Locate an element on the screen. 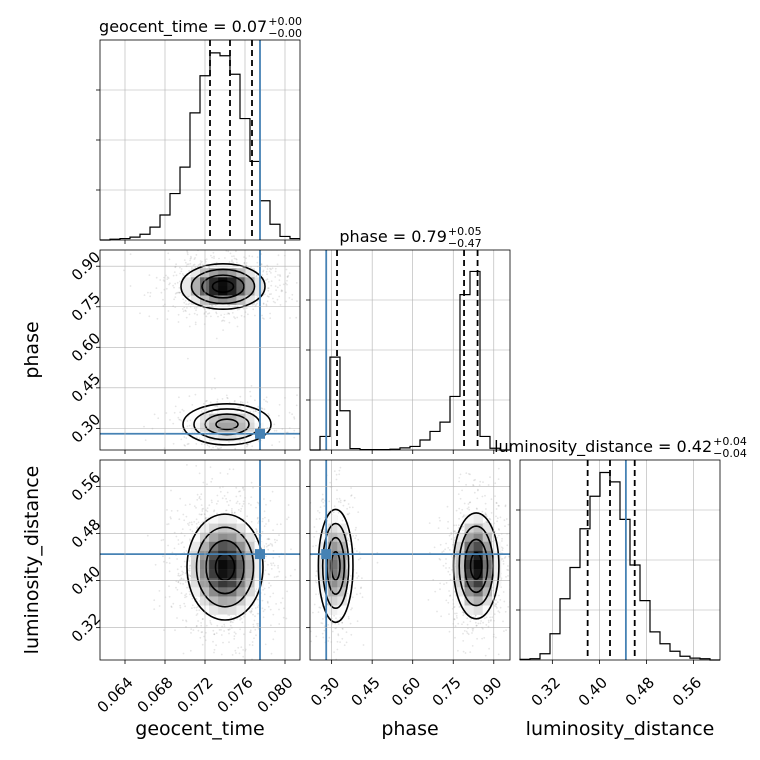 This screenshot has height=760, width=760. title-luminosity-distance-minus: −0.04 is located at coordinates (730, 453).